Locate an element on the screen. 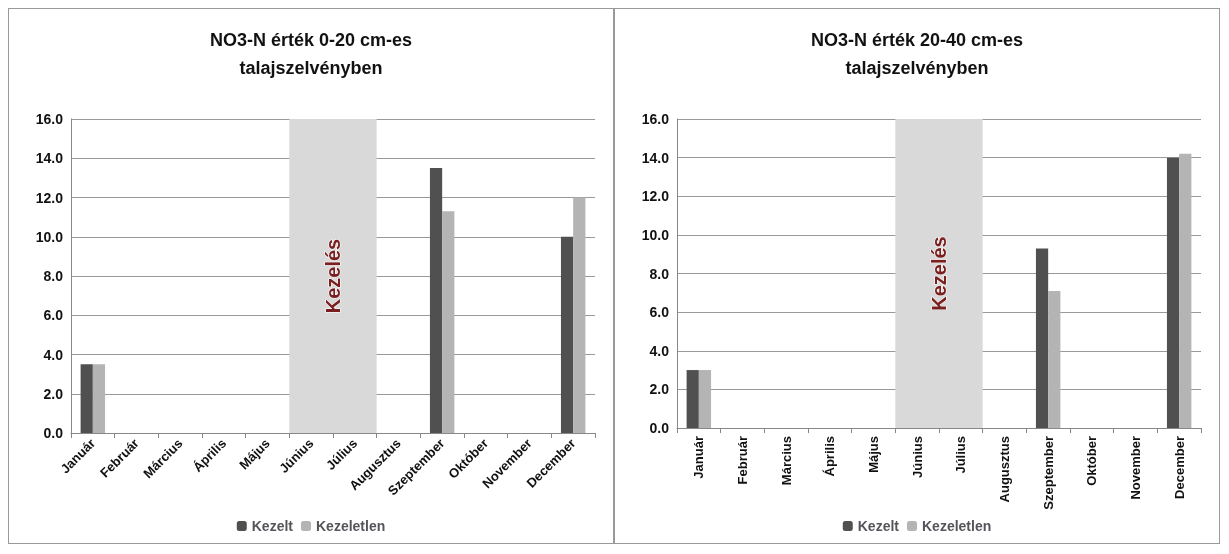  x-tick-label: Október is located at coordinates (1092, 461).